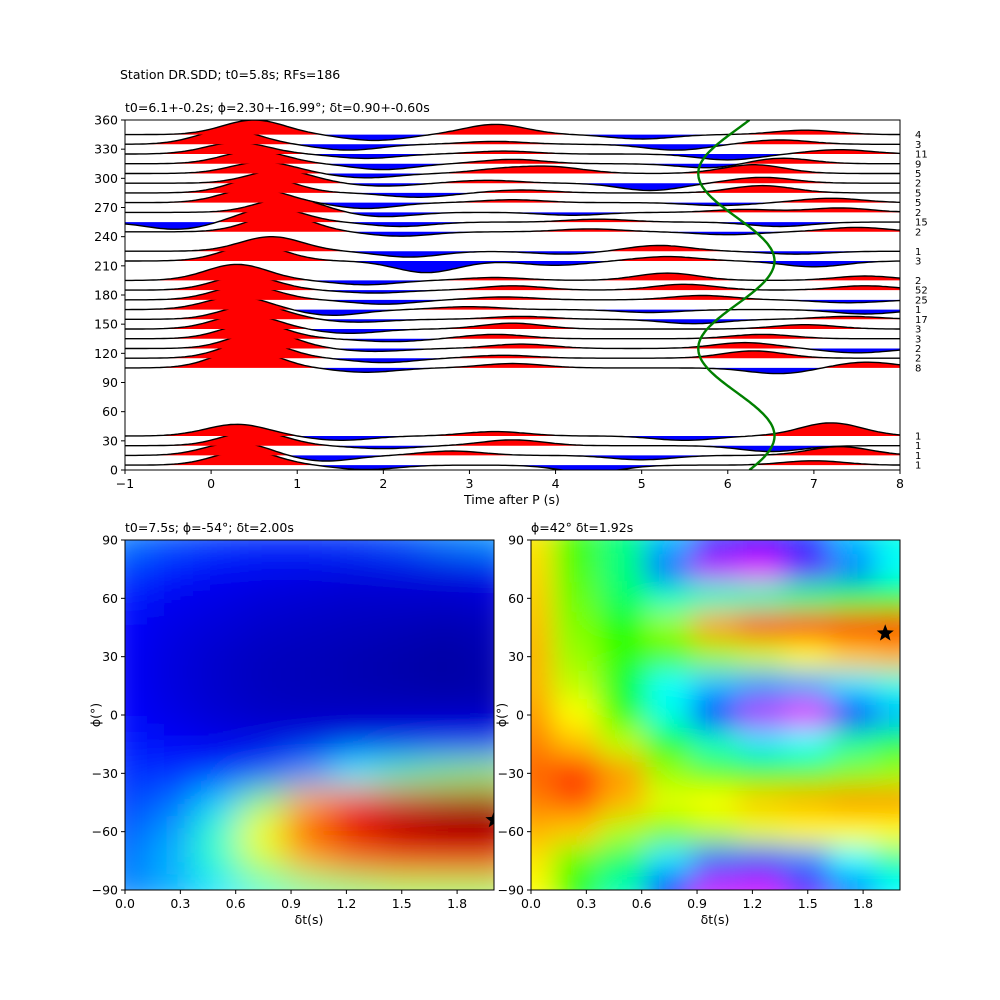 Image resolution: width=1000 pixels, height=1000 pixels. Describe the element at coordinates (106, 149) in the screenshot. I see `rf-y-tick-label: 330` at that location.